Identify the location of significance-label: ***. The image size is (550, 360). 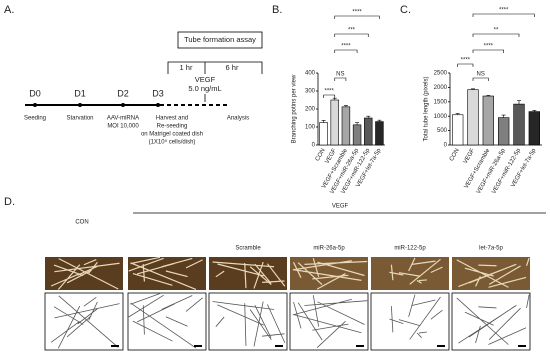
(352, 31).